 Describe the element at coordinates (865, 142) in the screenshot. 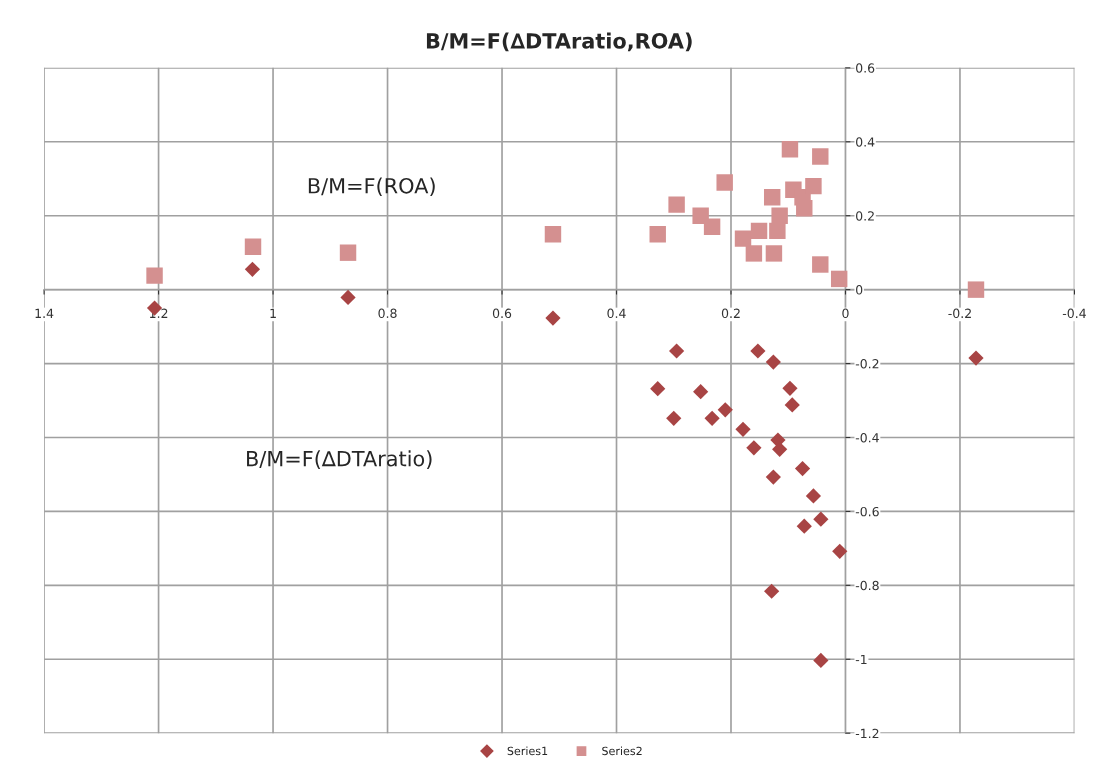

I see `y-tick-label: 0.4` at that location.